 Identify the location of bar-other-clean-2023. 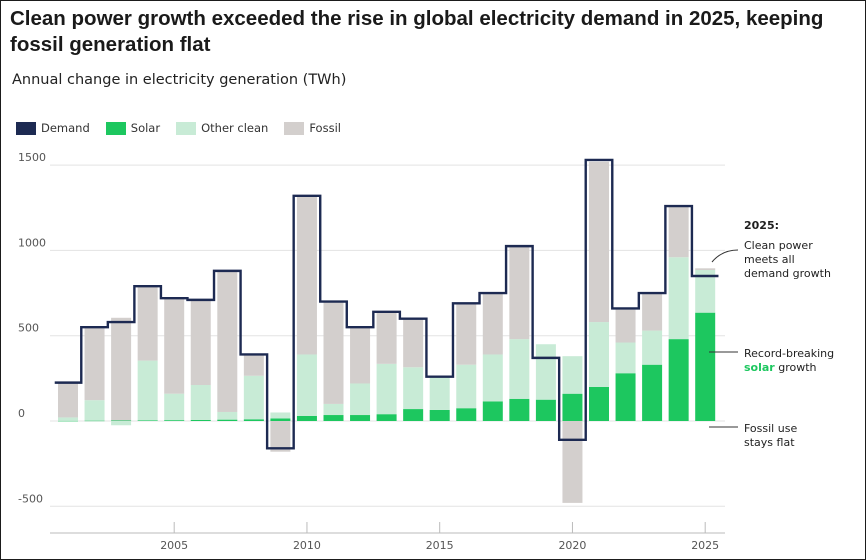
(652, 347).